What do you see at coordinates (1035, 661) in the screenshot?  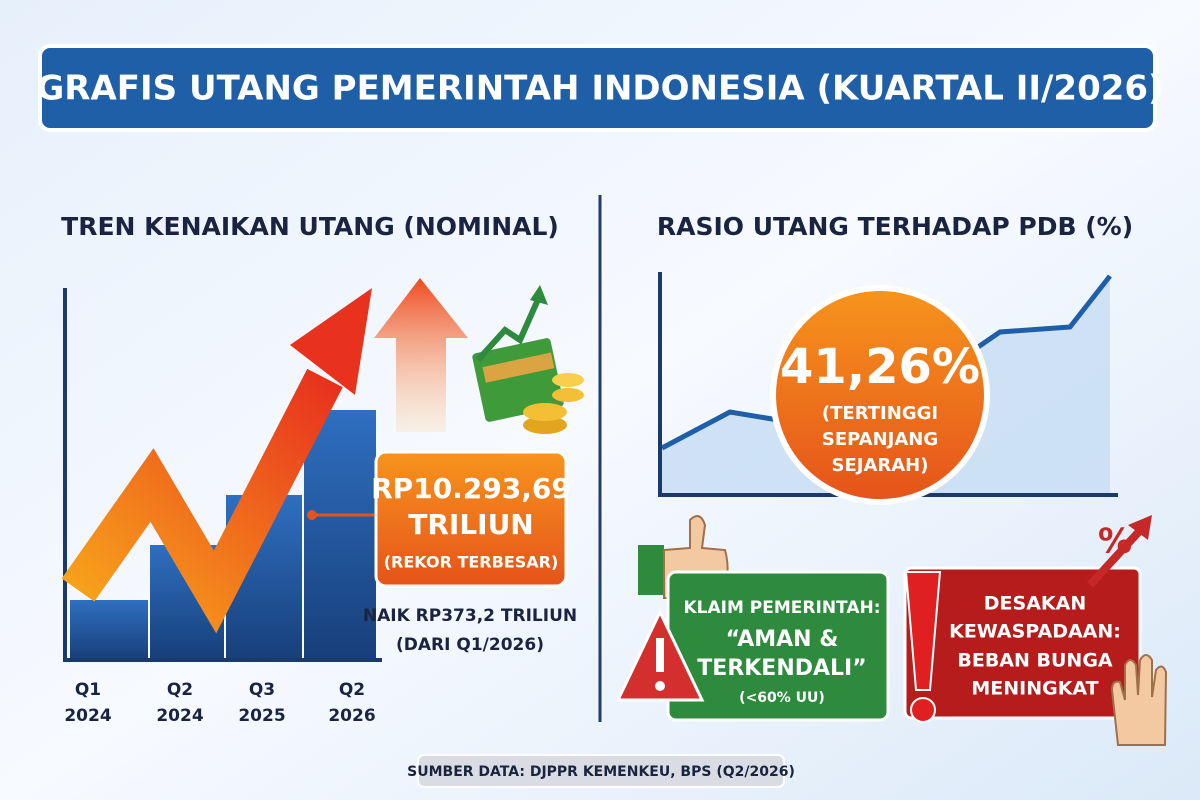 I see `warning-text: BEBAN BUNGA` at bounding box center [1035, 661].